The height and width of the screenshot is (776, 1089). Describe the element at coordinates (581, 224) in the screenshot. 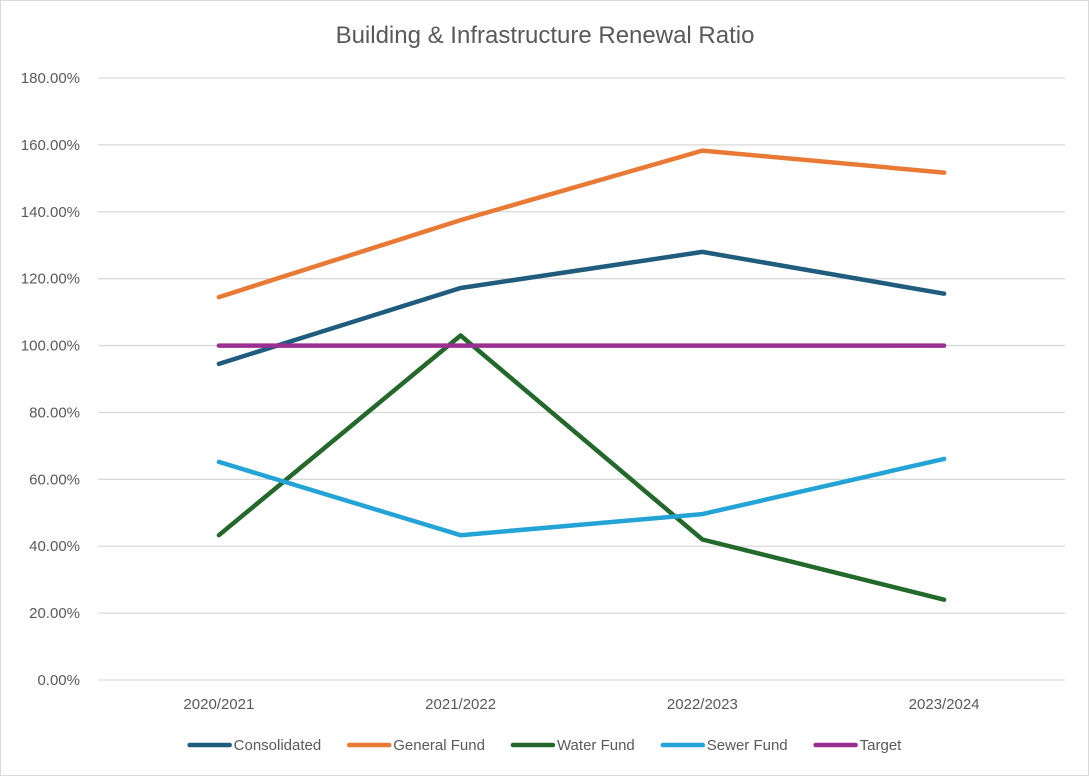

I see `series-line-general-fund` at that location.